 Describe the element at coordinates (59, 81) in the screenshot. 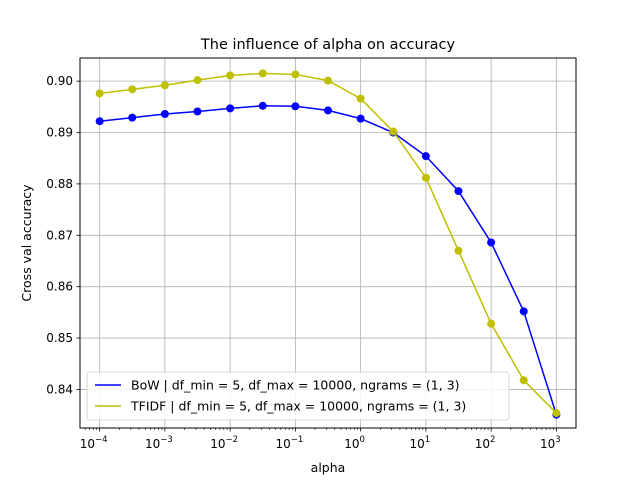

I see `y-tick-label: 0.90` at that location.